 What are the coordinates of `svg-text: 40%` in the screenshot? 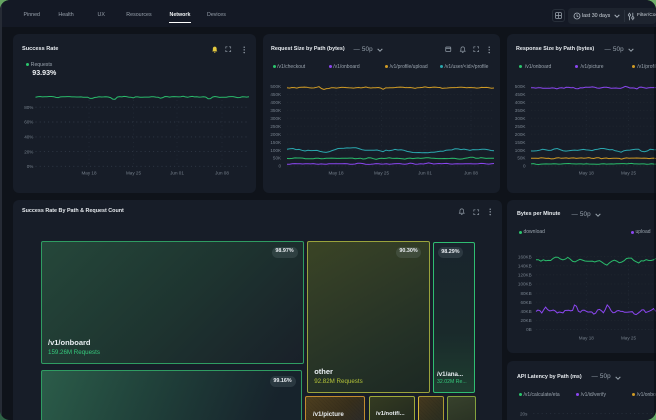 It's located at (28, 137).